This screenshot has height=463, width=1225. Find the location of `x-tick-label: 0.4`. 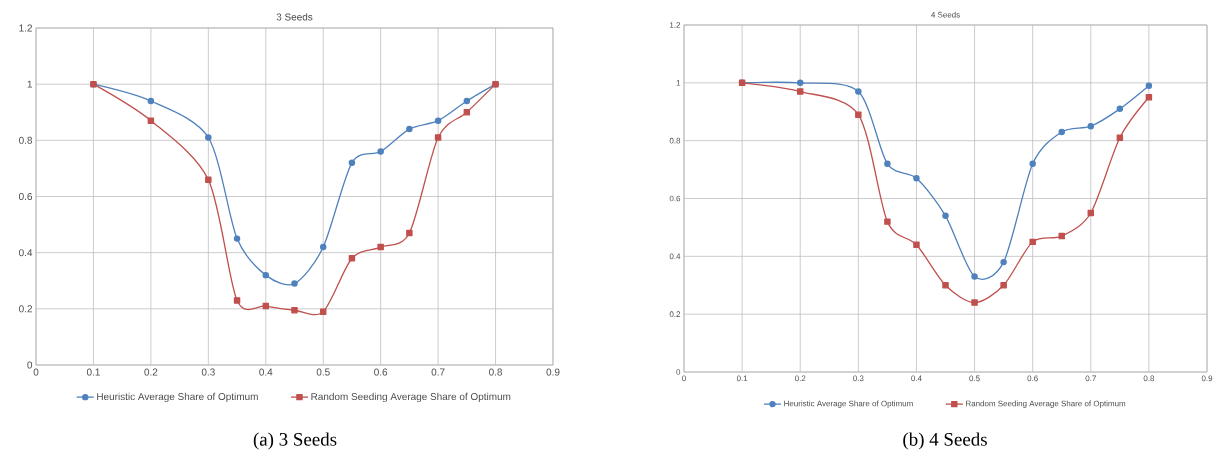

x-tick-label: 0.4 is located at coordinates (266, 372).